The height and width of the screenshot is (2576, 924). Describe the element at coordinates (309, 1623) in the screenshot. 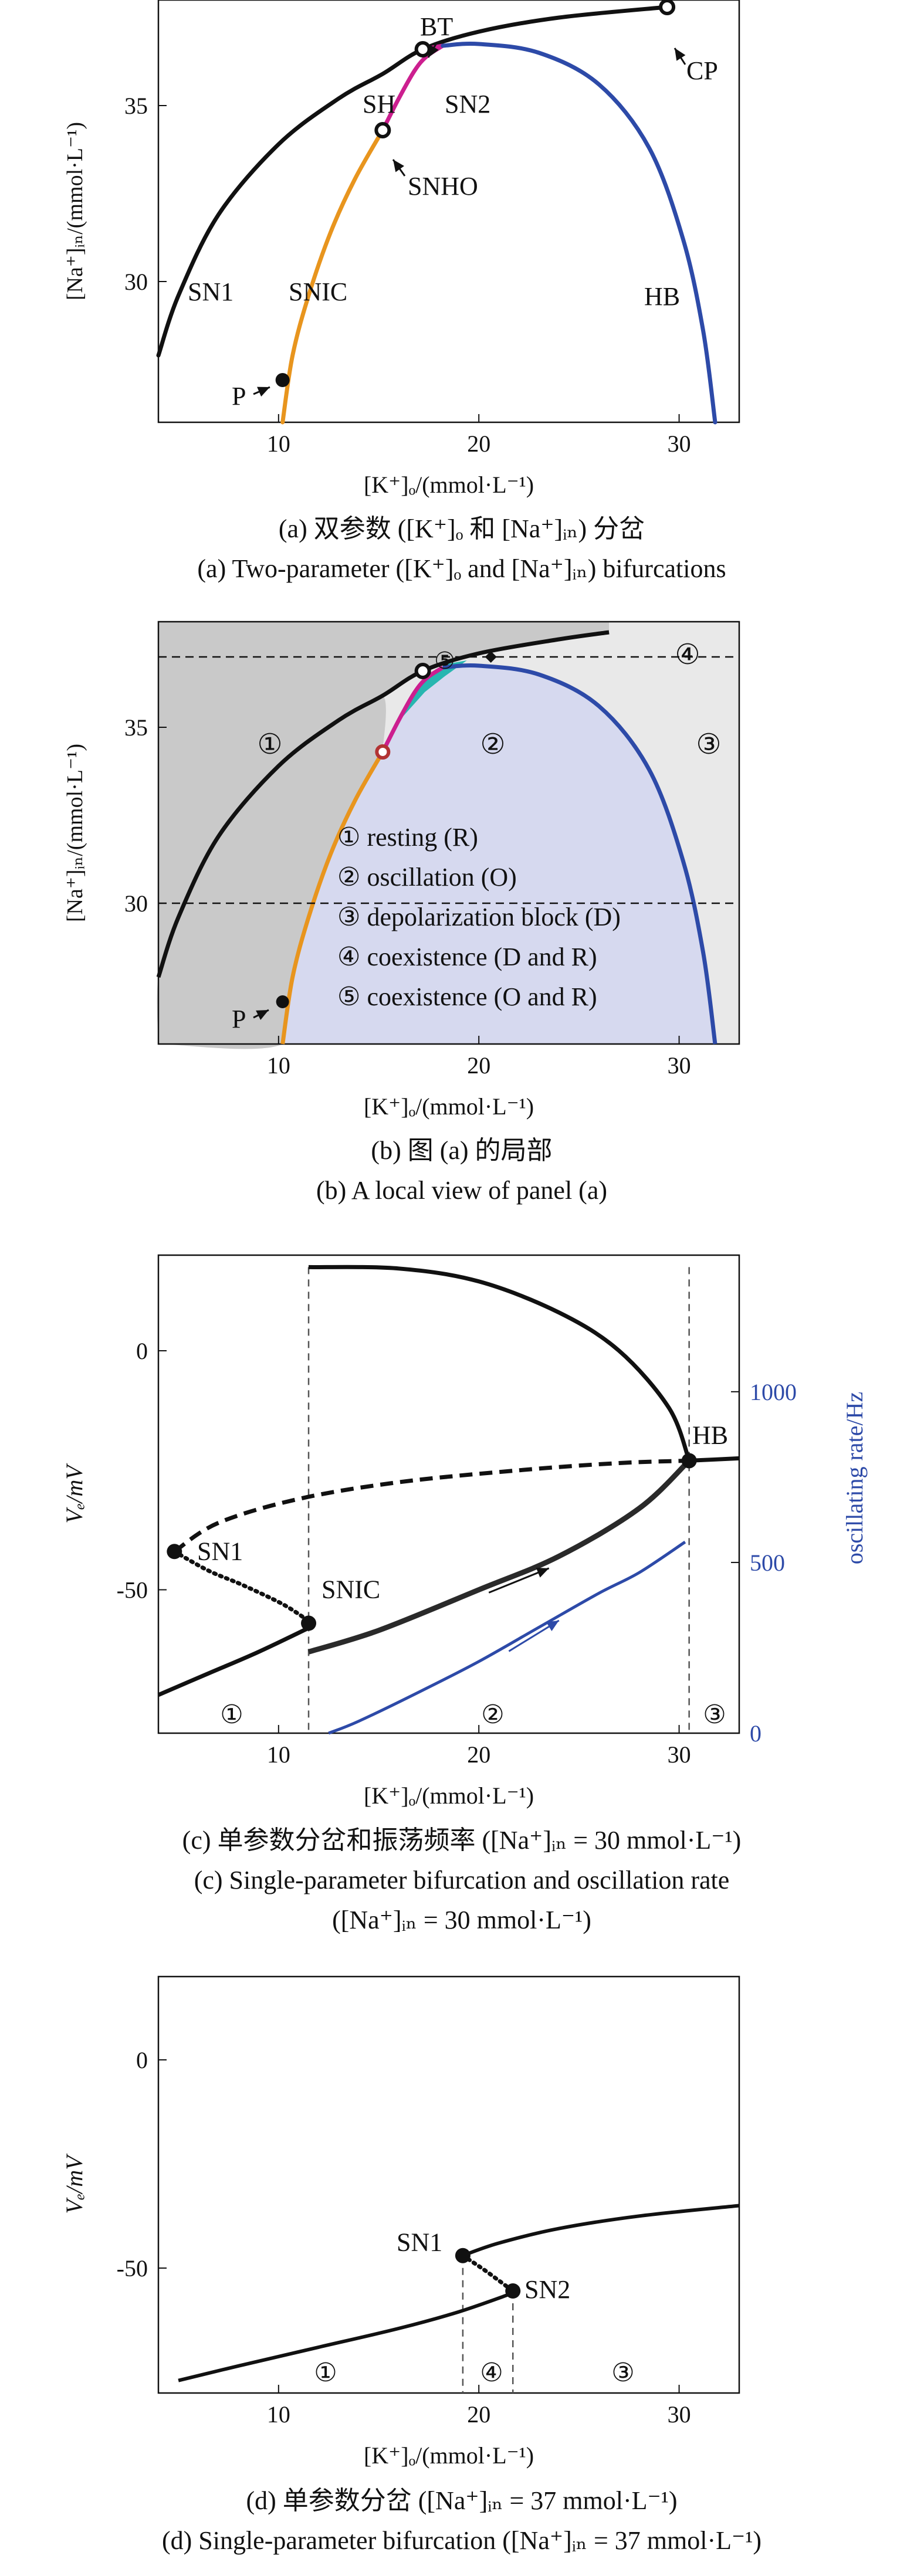

I see `bifurcation-point-snic` at that location.